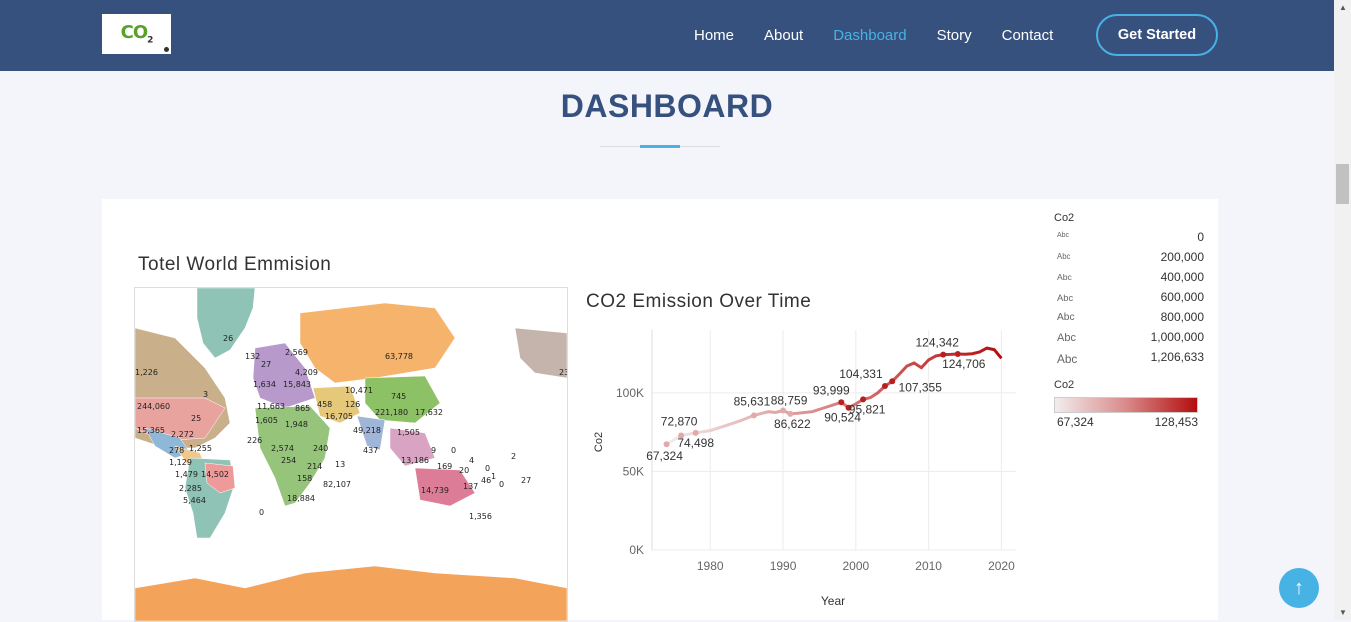 This screenshot has height=622, width=1351. I want to click on size-legend-title: Co2, so click(1064, 218).